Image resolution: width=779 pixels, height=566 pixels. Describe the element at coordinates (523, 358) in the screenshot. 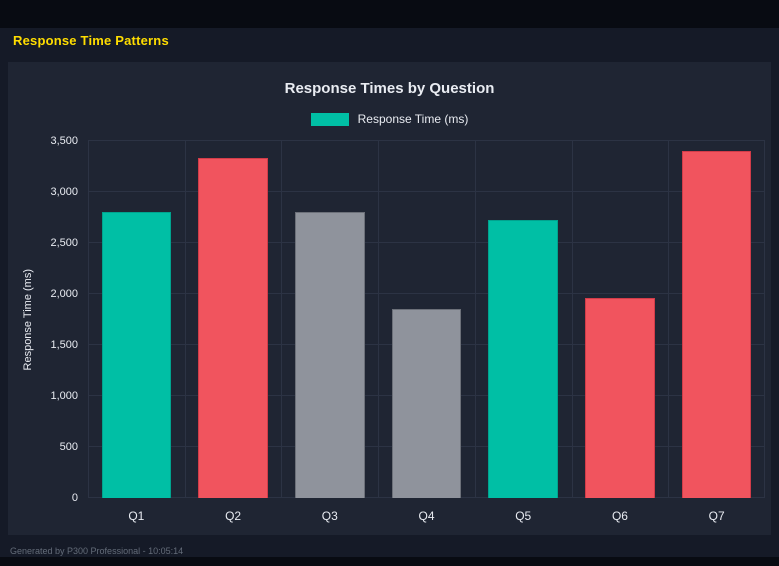

I see `bar-Q5` at that location.